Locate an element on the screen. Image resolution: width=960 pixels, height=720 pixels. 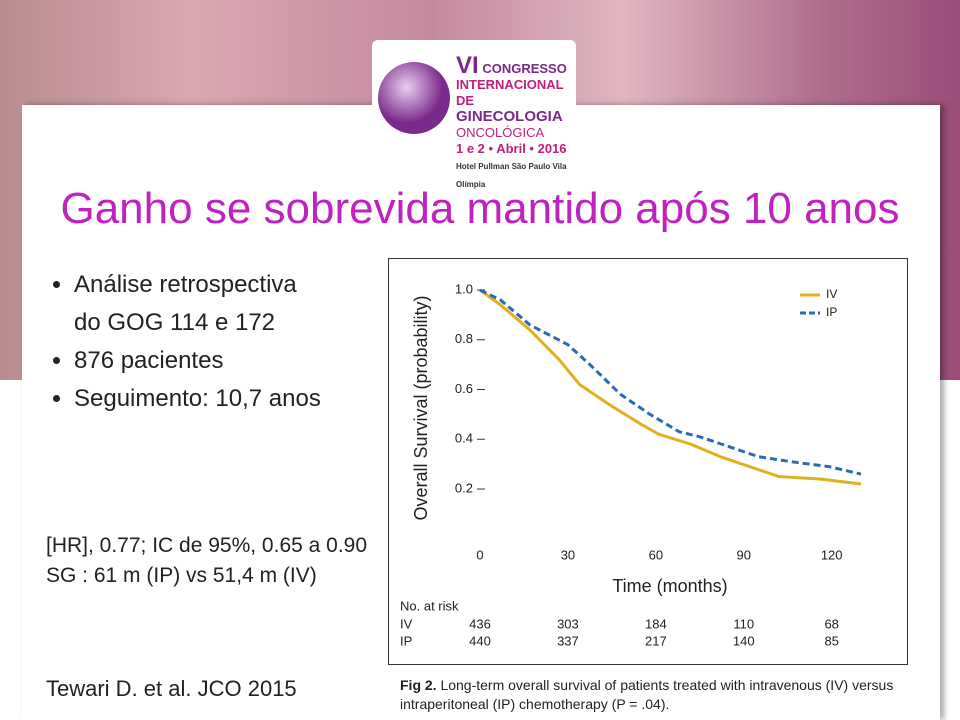
risk-row-label: IP is located at coordinates (406, 640).